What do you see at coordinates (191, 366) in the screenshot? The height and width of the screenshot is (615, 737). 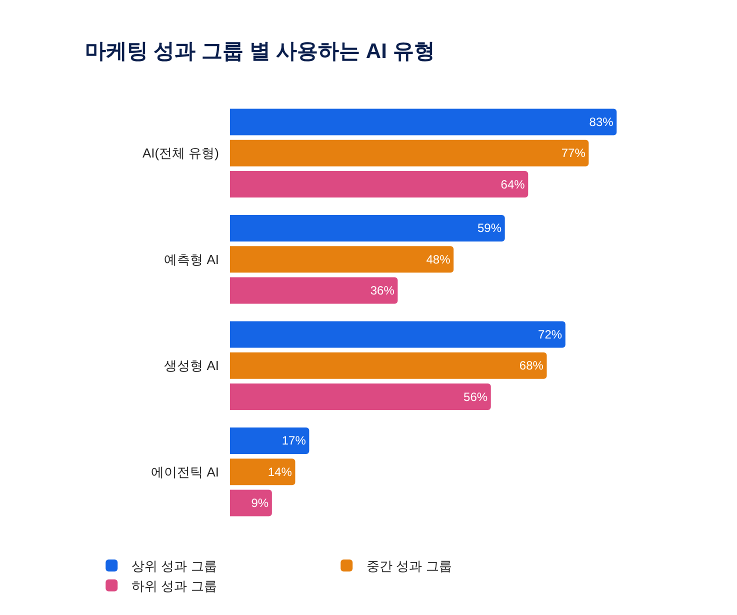 I see `y-tick-label: 생성형 AI` at bounding box center [191, 366].